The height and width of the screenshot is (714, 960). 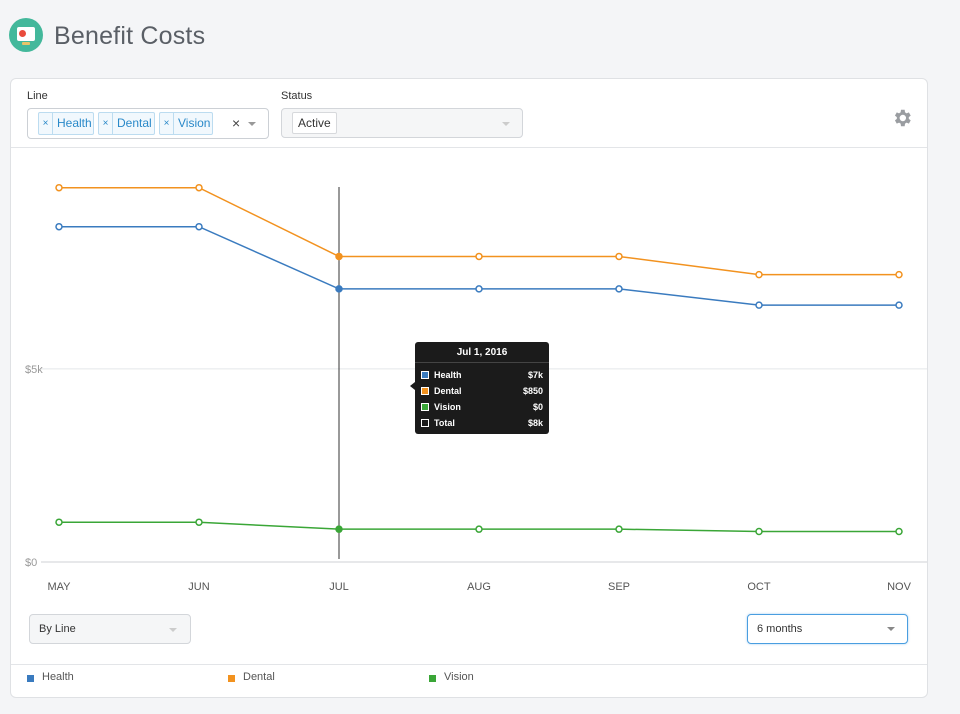 What do you see at coordinates (479, 265) in the screenshot?
I see `series-line-health` at bounding box center [479, 265].